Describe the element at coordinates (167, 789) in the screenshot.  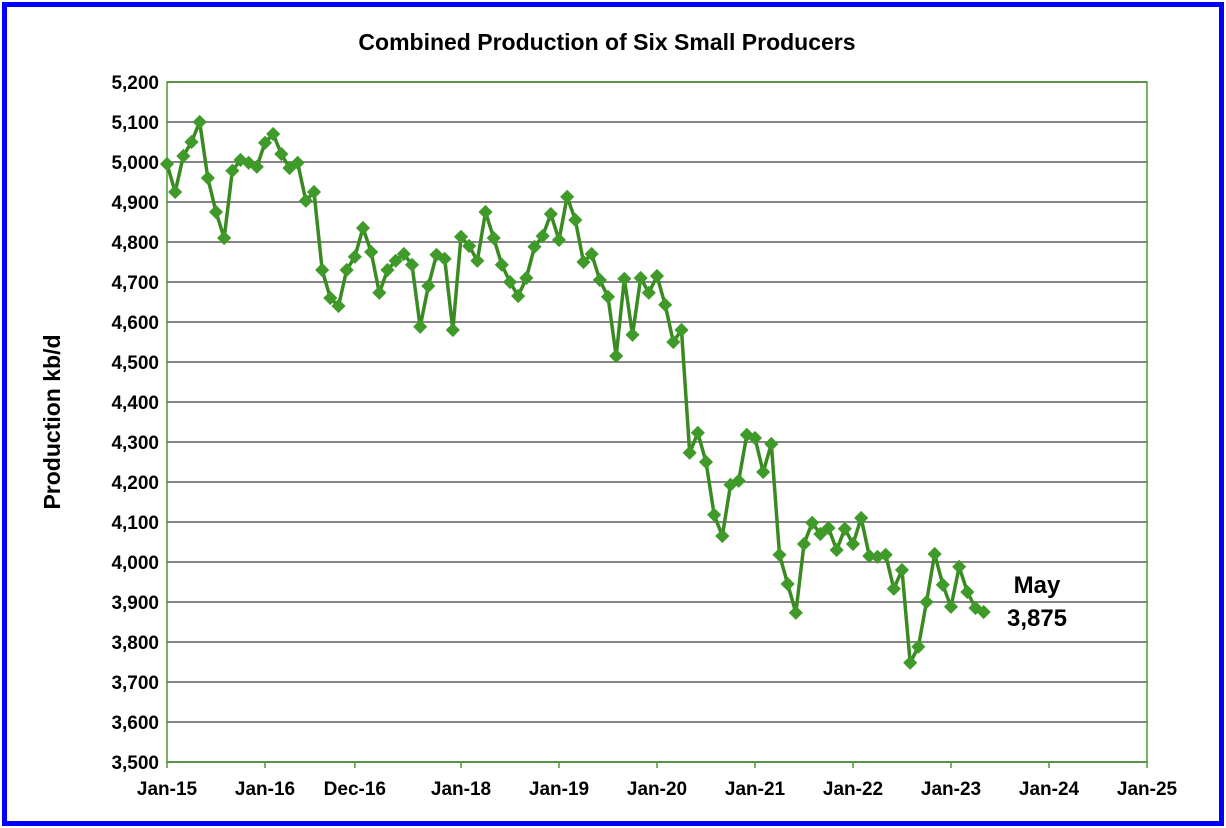
I see `x-tick-label: Jan-15` at that location.